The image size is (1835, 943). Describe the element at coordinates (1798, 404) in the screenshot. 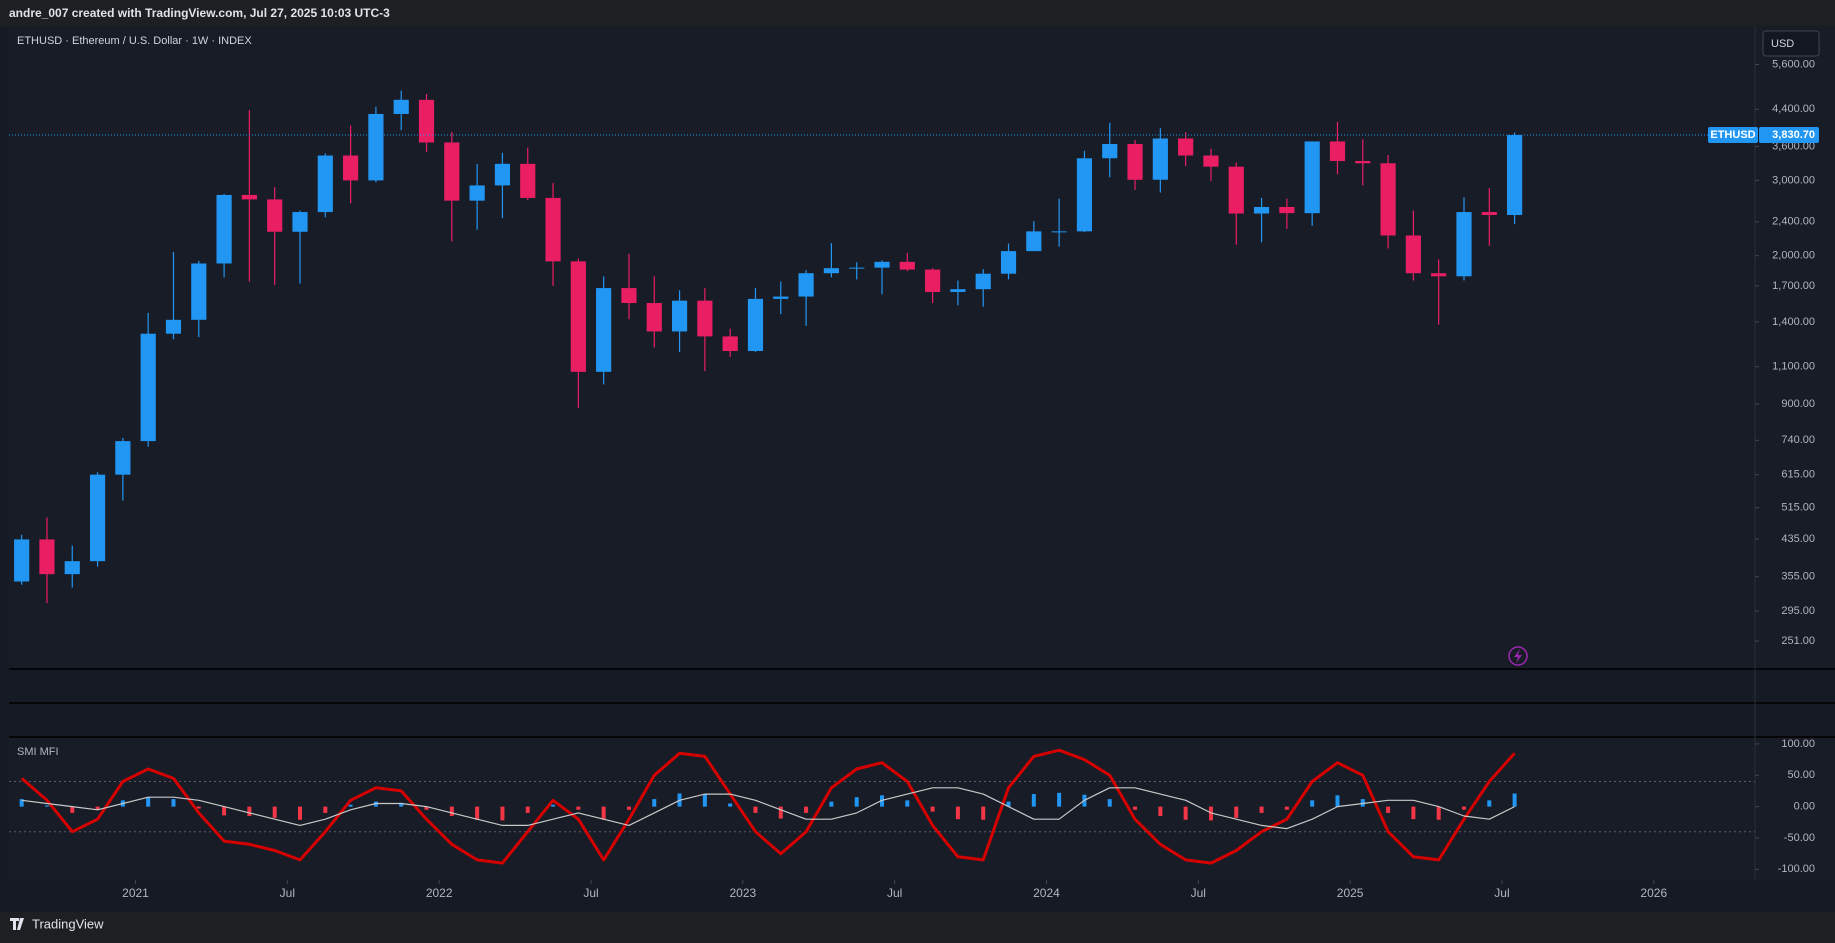

I see `y-tick-label: 900.00` at that location.